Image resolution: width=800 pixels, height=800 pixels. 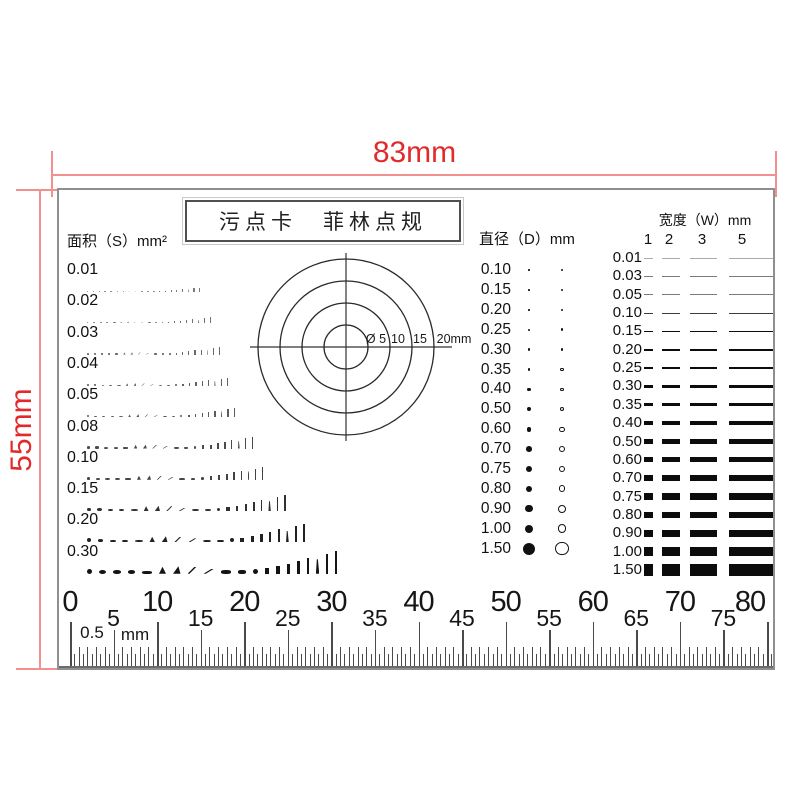 I want to click on width-row: 0.03, so click(x=416, y=276).